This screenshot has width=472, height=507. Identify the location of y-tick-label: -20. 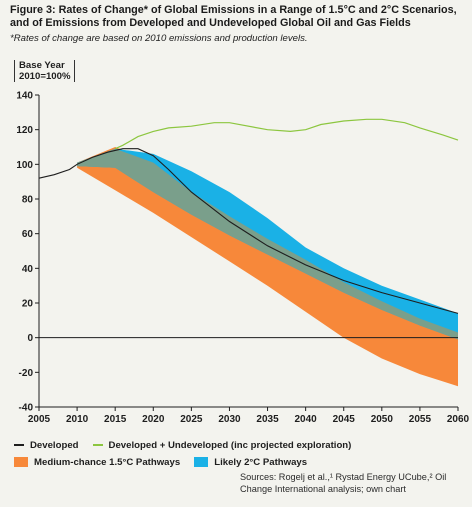
(26, 373).